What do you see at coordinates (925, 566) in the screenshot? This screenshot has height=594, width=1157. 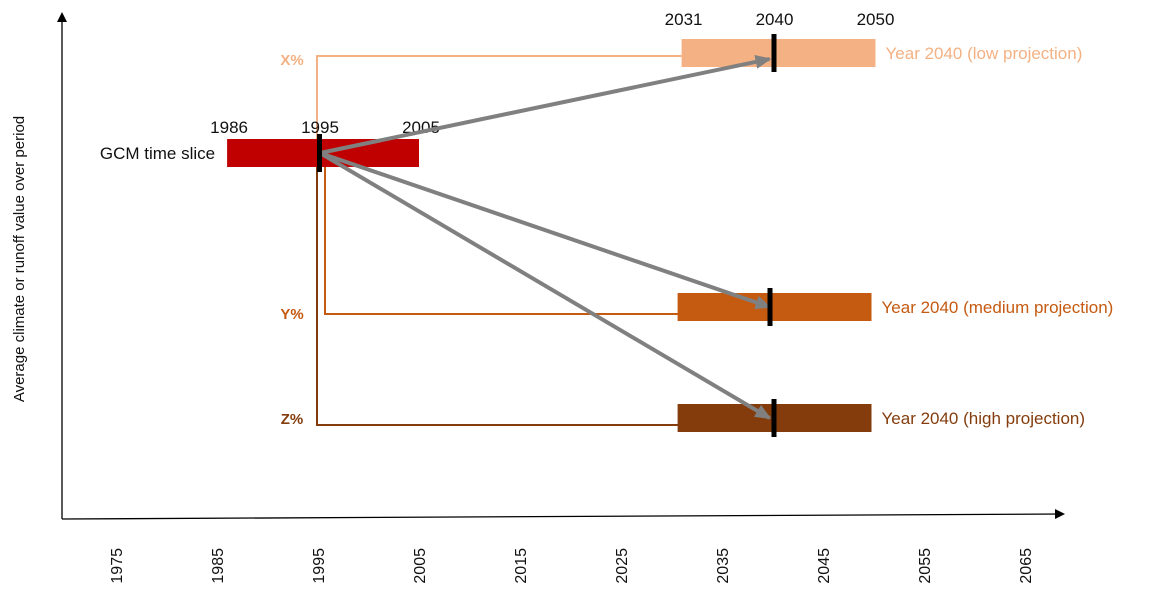 I see `x-tick-label: 2055` at bounding box center [925, 566].